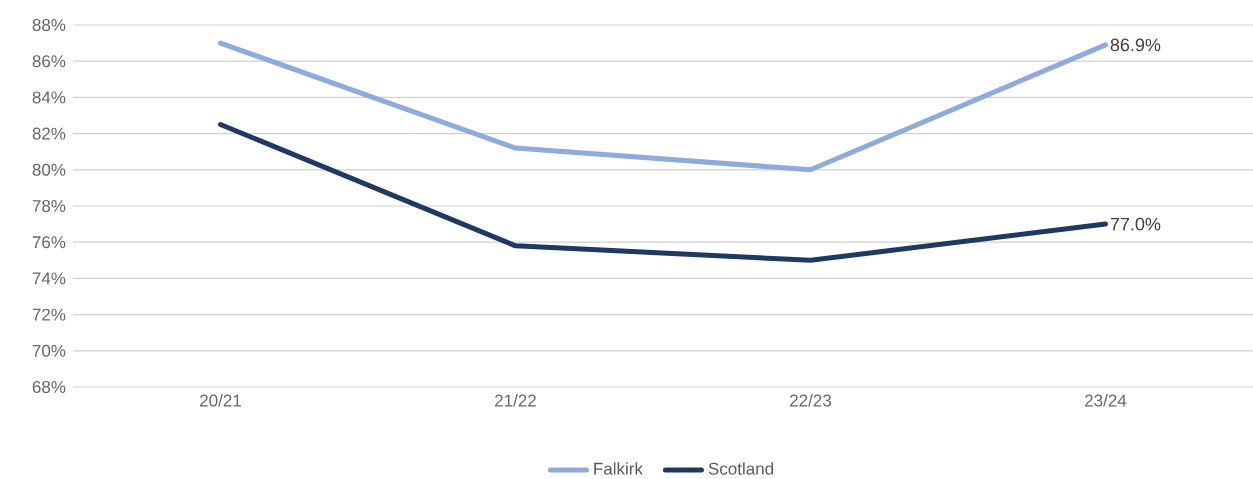 The width and height of the screenshot is (1253, 479). What do you see at coordinates (1106, 400) in the screenshot?
I see `x-tick-label: 23/24` at bounding box center [1106, 400].